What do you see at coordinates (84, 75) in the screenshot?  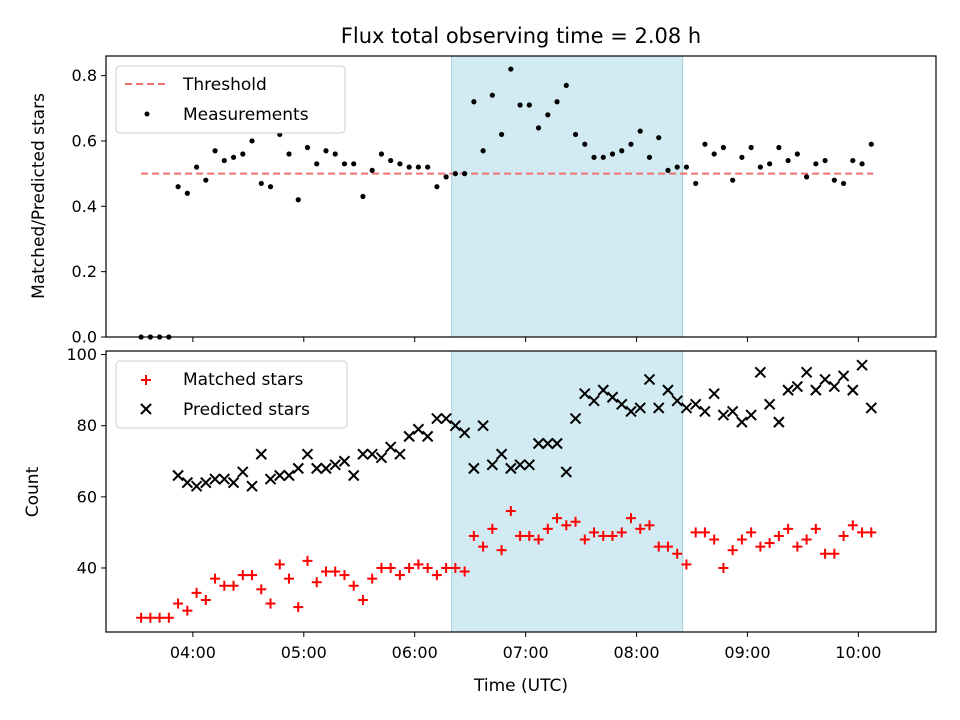 I see `top-y-tick-label: 0.8` at bounding box center [84, 75].